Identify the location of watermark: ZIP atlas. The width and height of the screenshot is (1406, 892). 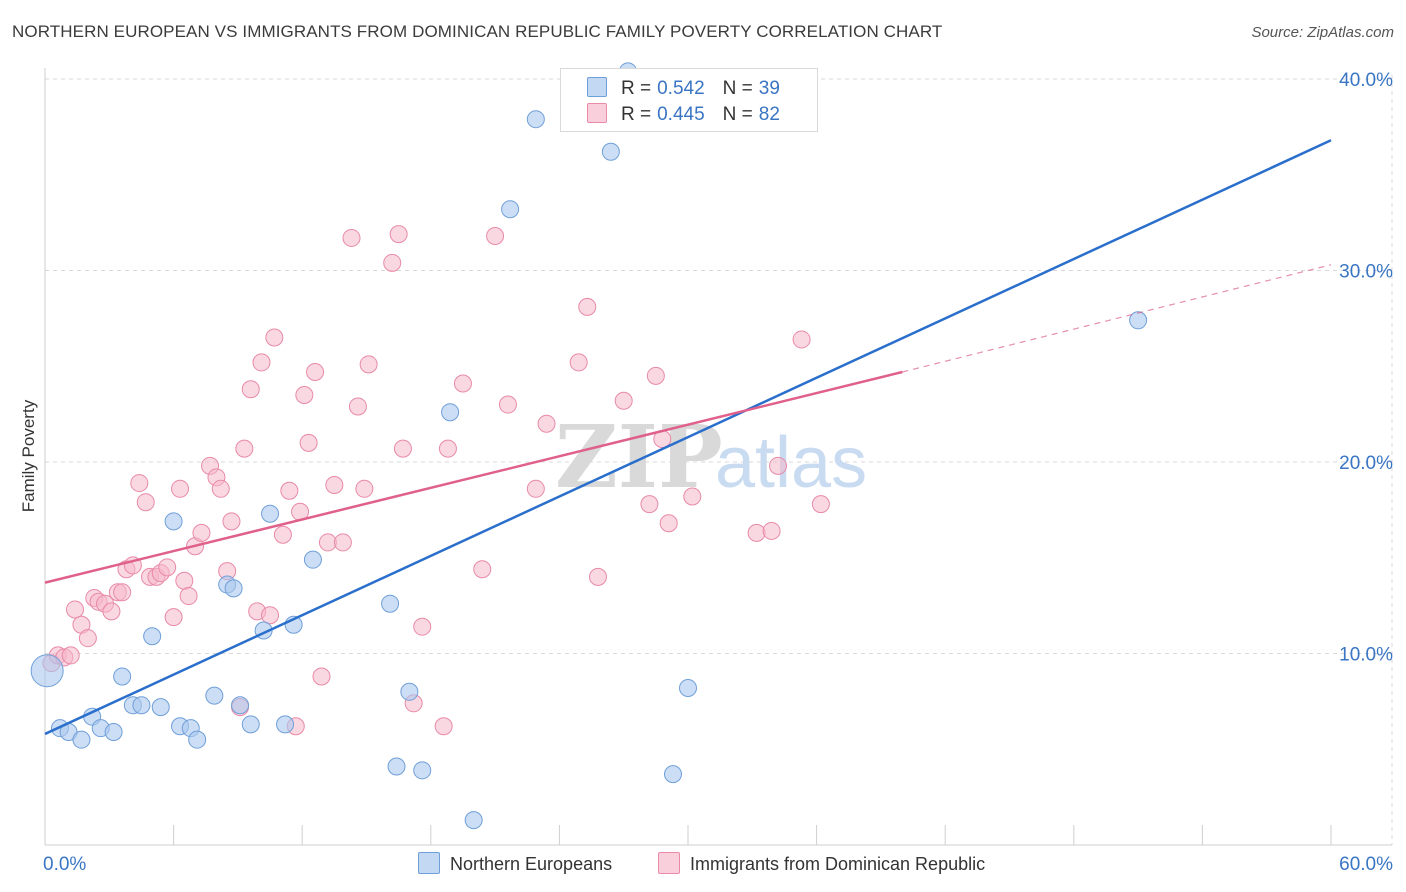
(711, 457).